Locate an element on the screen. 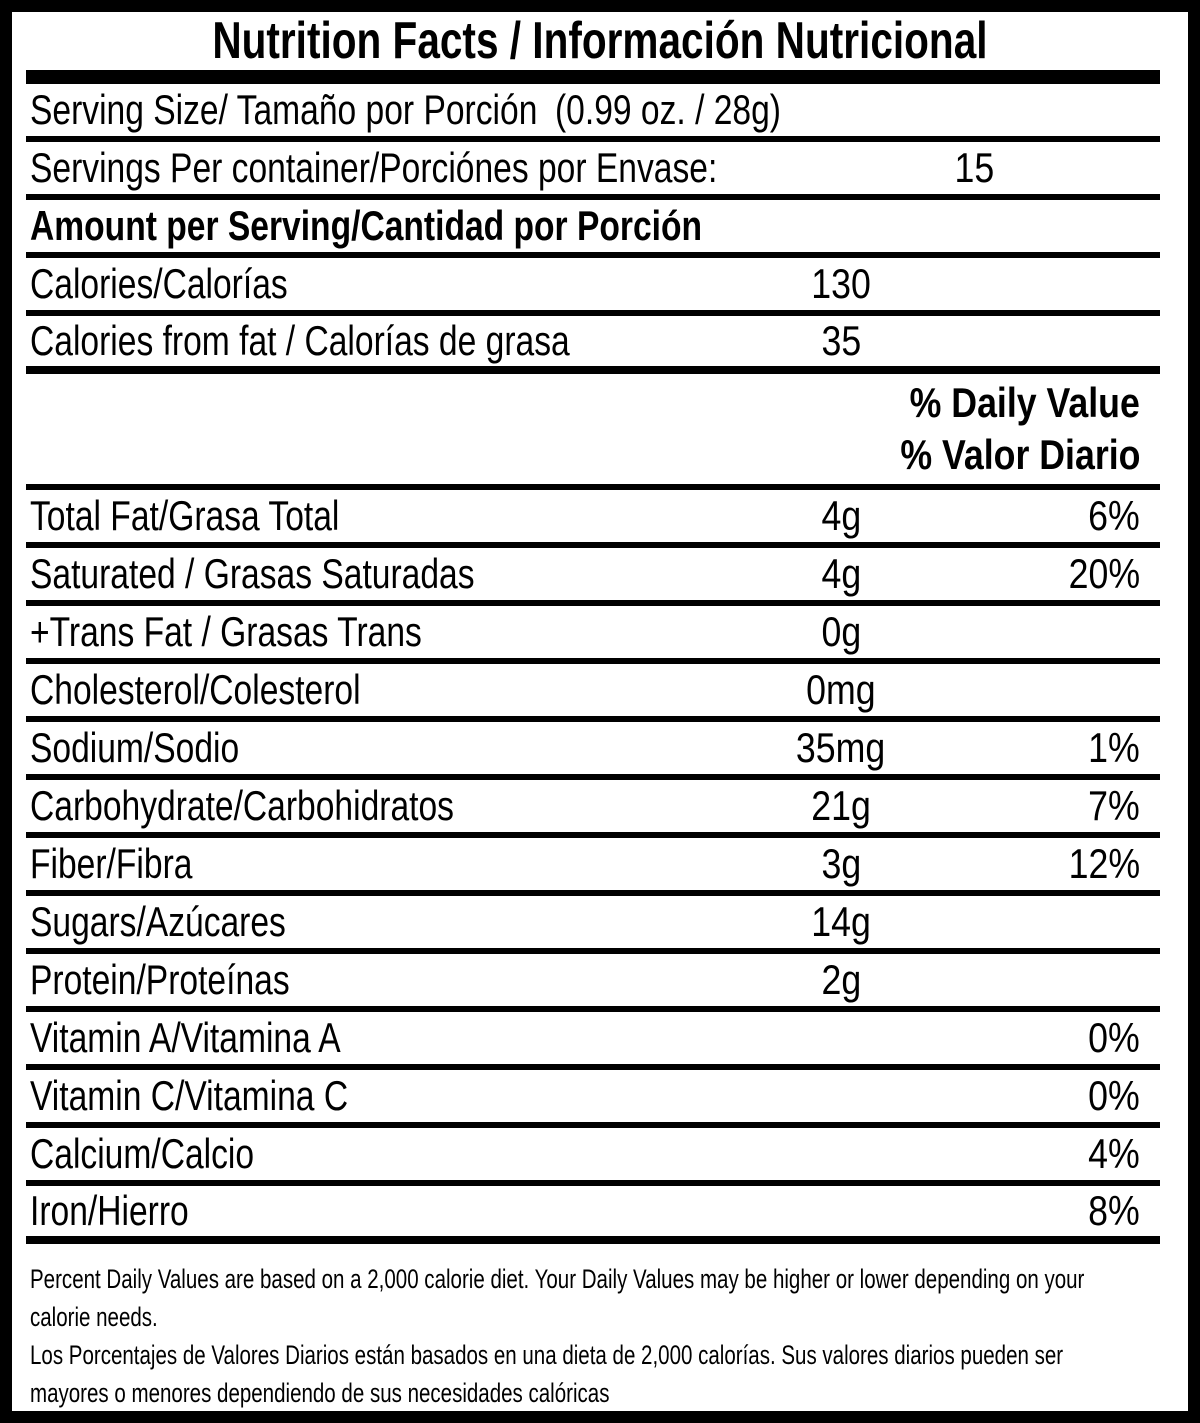 This screenshot has width=1200, height=1423. row-label-text: Calories/Calorías is located at coordinates (159, 283).